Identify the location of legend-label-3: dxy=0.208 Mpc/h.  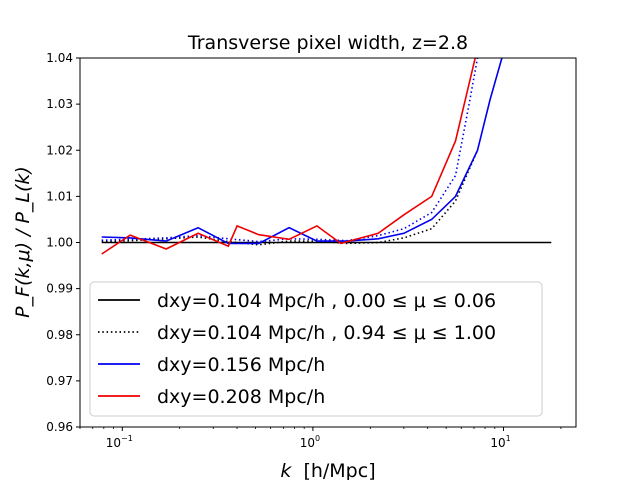
(241, 397).